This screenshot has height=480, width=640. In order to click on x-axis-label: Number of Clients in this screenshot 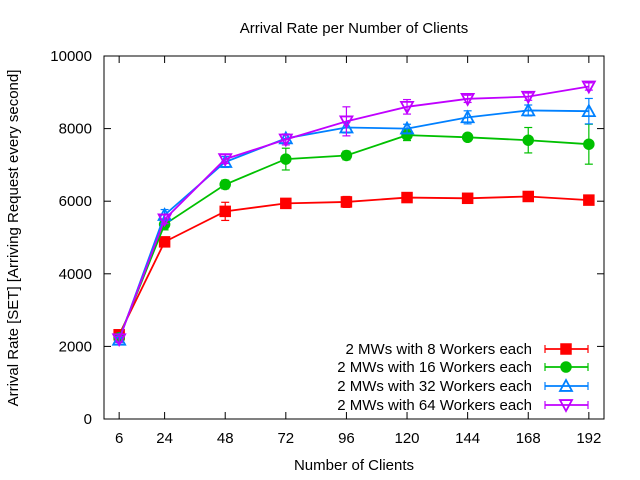, I will do `click(354, 465)`.